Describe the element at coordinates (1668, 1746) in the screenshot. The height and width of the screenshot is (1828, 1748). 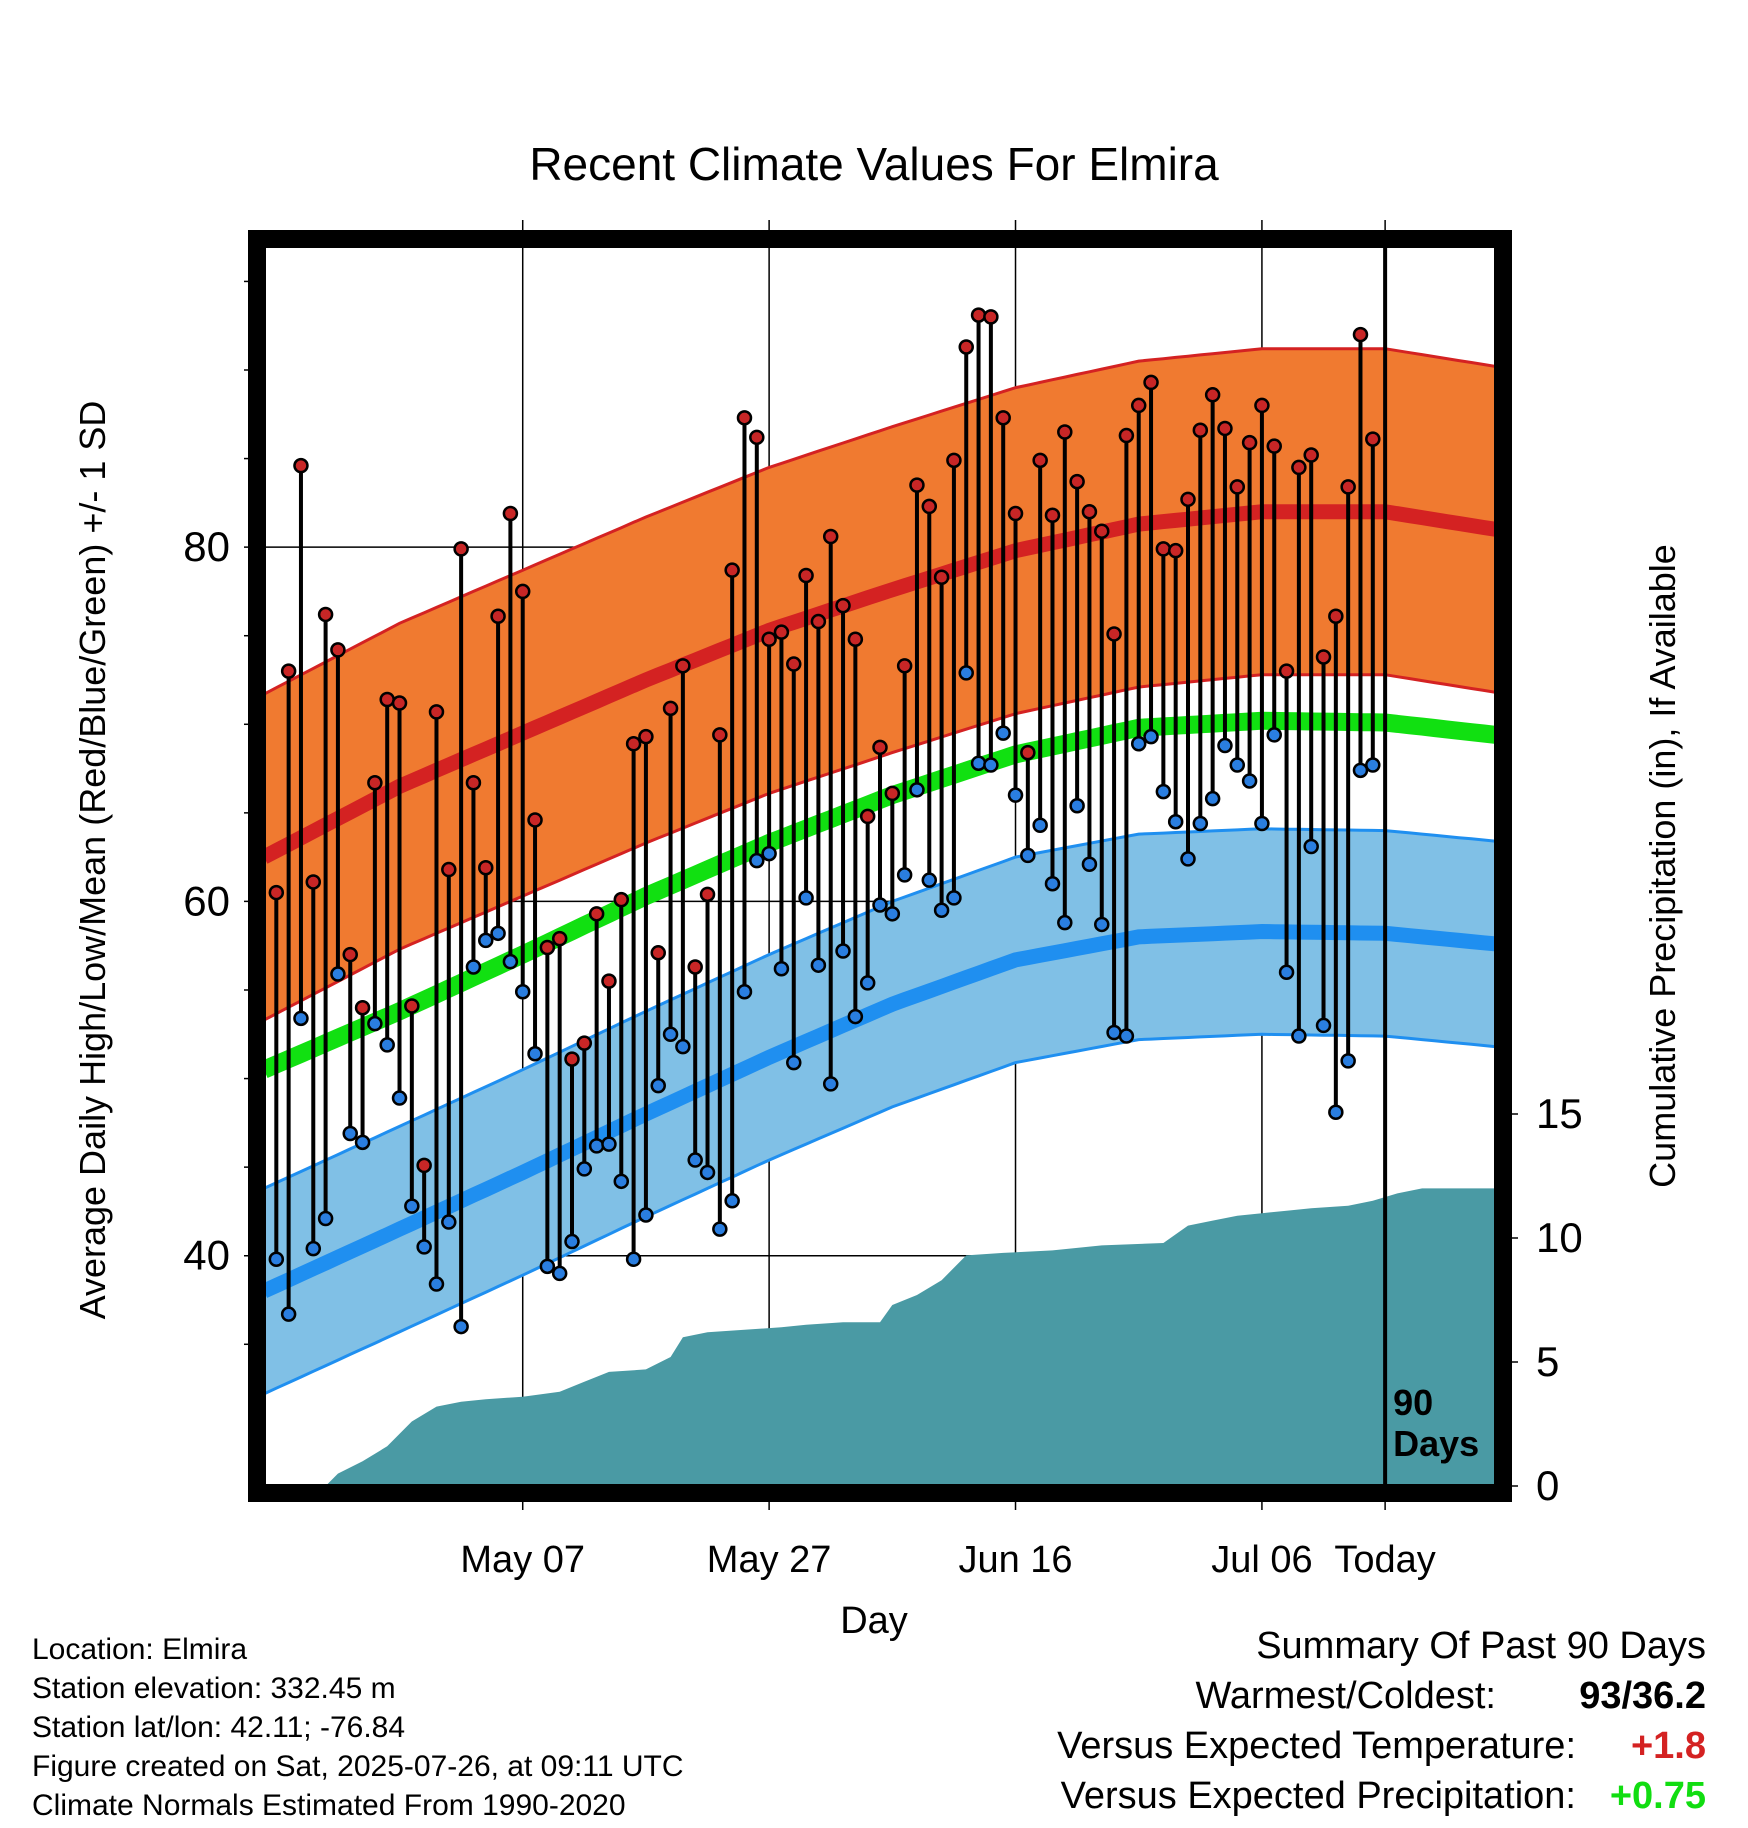
I see `temp-value: +1.8` at that location.